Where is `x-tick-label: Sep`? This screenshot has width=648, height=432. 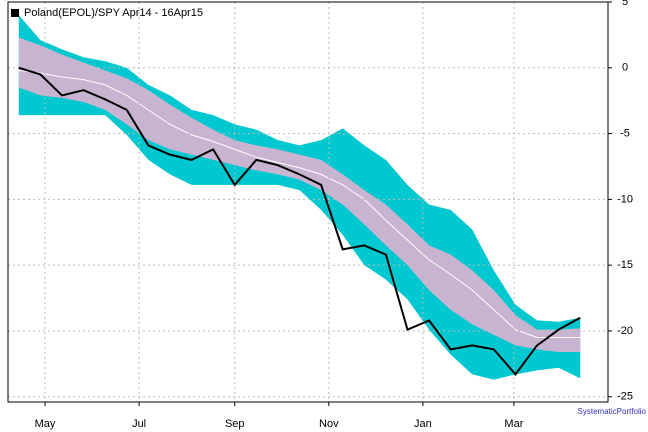
x-tick-label: Sep is located at coordinates (235, 424).